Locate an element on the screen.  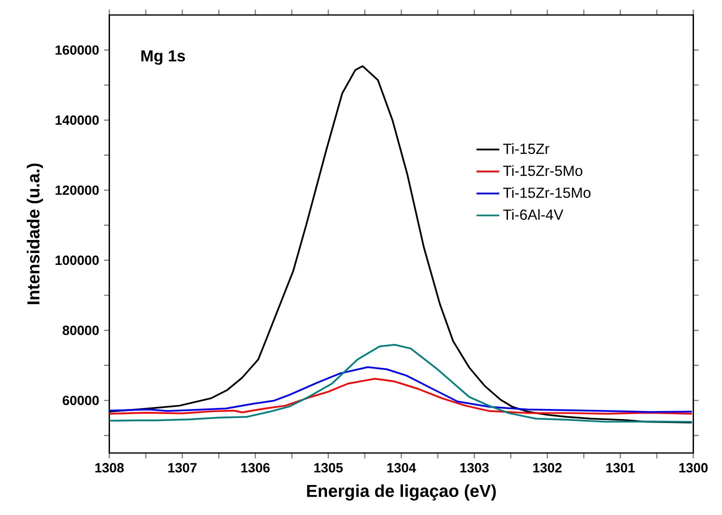
x-tick-label: 1300 is located at coordinates (693, 467).